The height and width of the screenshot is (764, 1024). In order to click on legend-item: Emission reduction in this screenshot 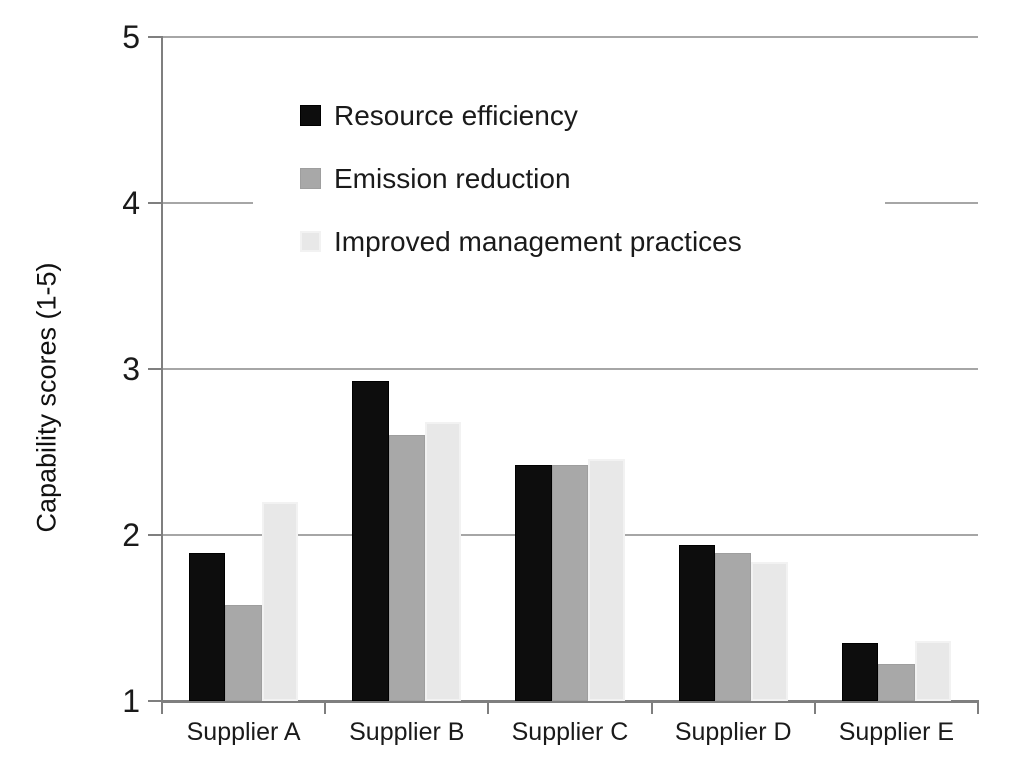, I will do `click(569, 178)`.